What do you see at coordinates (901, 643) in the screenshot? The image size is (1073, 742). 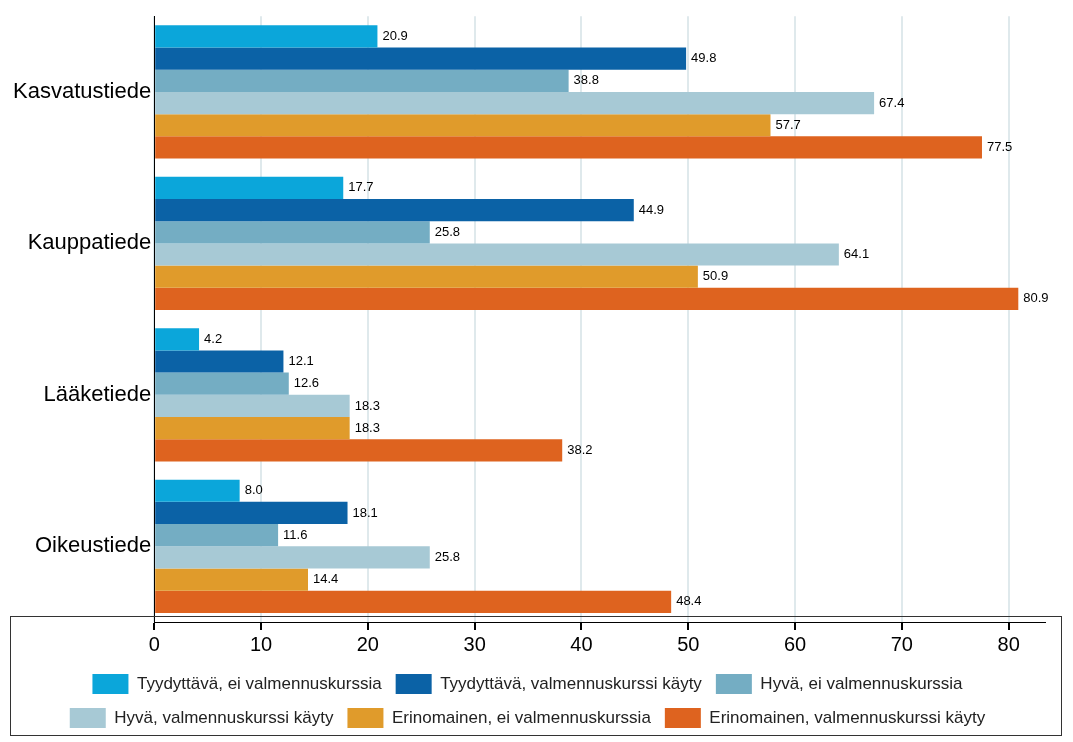 I see `x-tick-label: 70` at bounding box center [901, 643].